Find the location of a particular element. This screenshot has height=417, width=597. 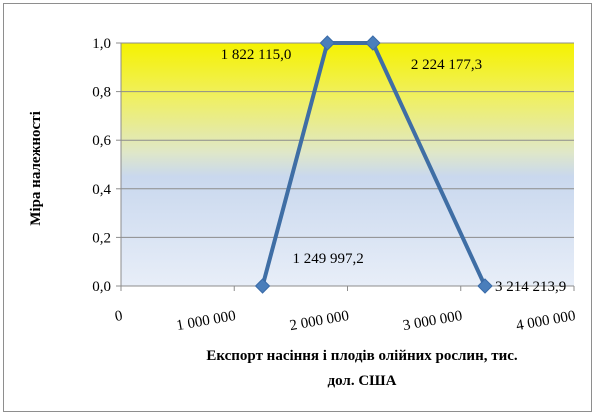

x-tick-label: 0 is located at coordinates (119, 316).